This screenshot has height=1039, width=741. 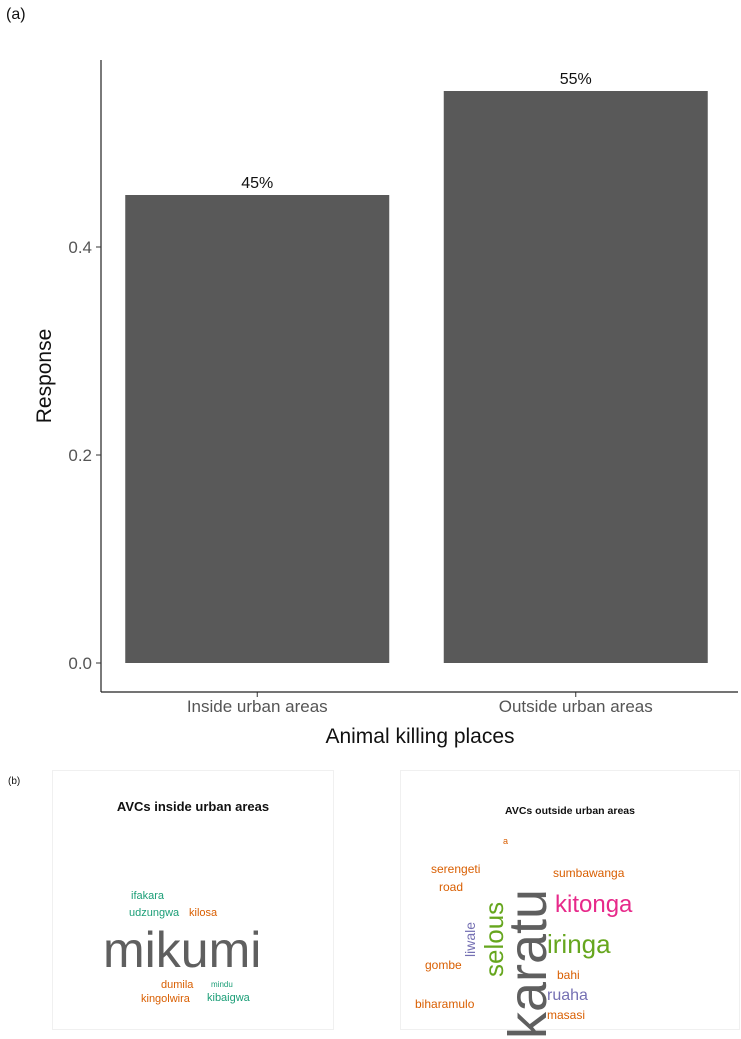 I want to click on word-dumila: dumila, so click(x=177, y=985).